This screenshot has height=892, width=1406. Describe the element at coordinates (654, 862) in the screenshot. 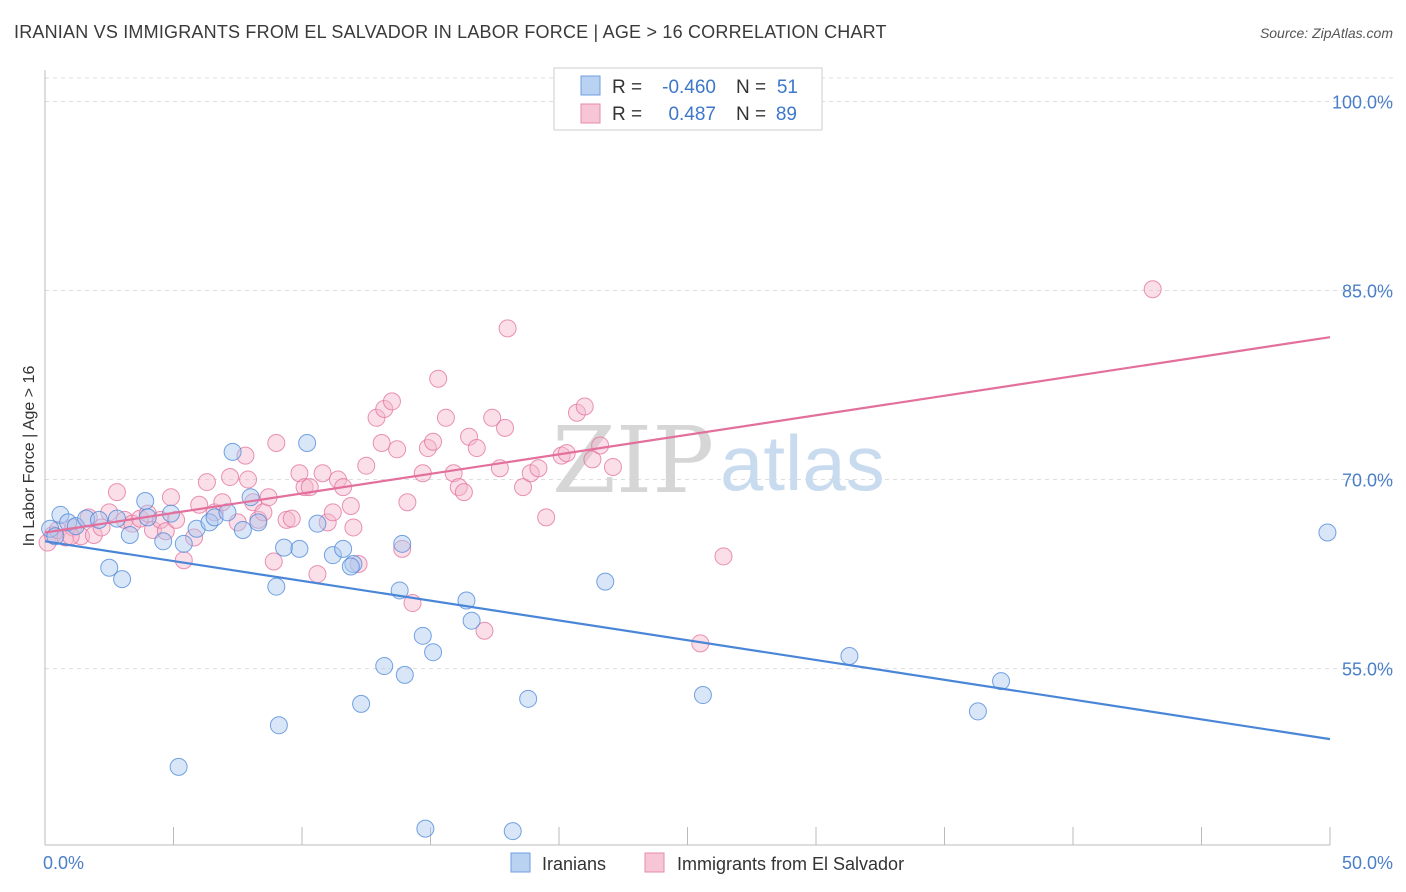

I see `legend-swatch-el-salvador` at that location.